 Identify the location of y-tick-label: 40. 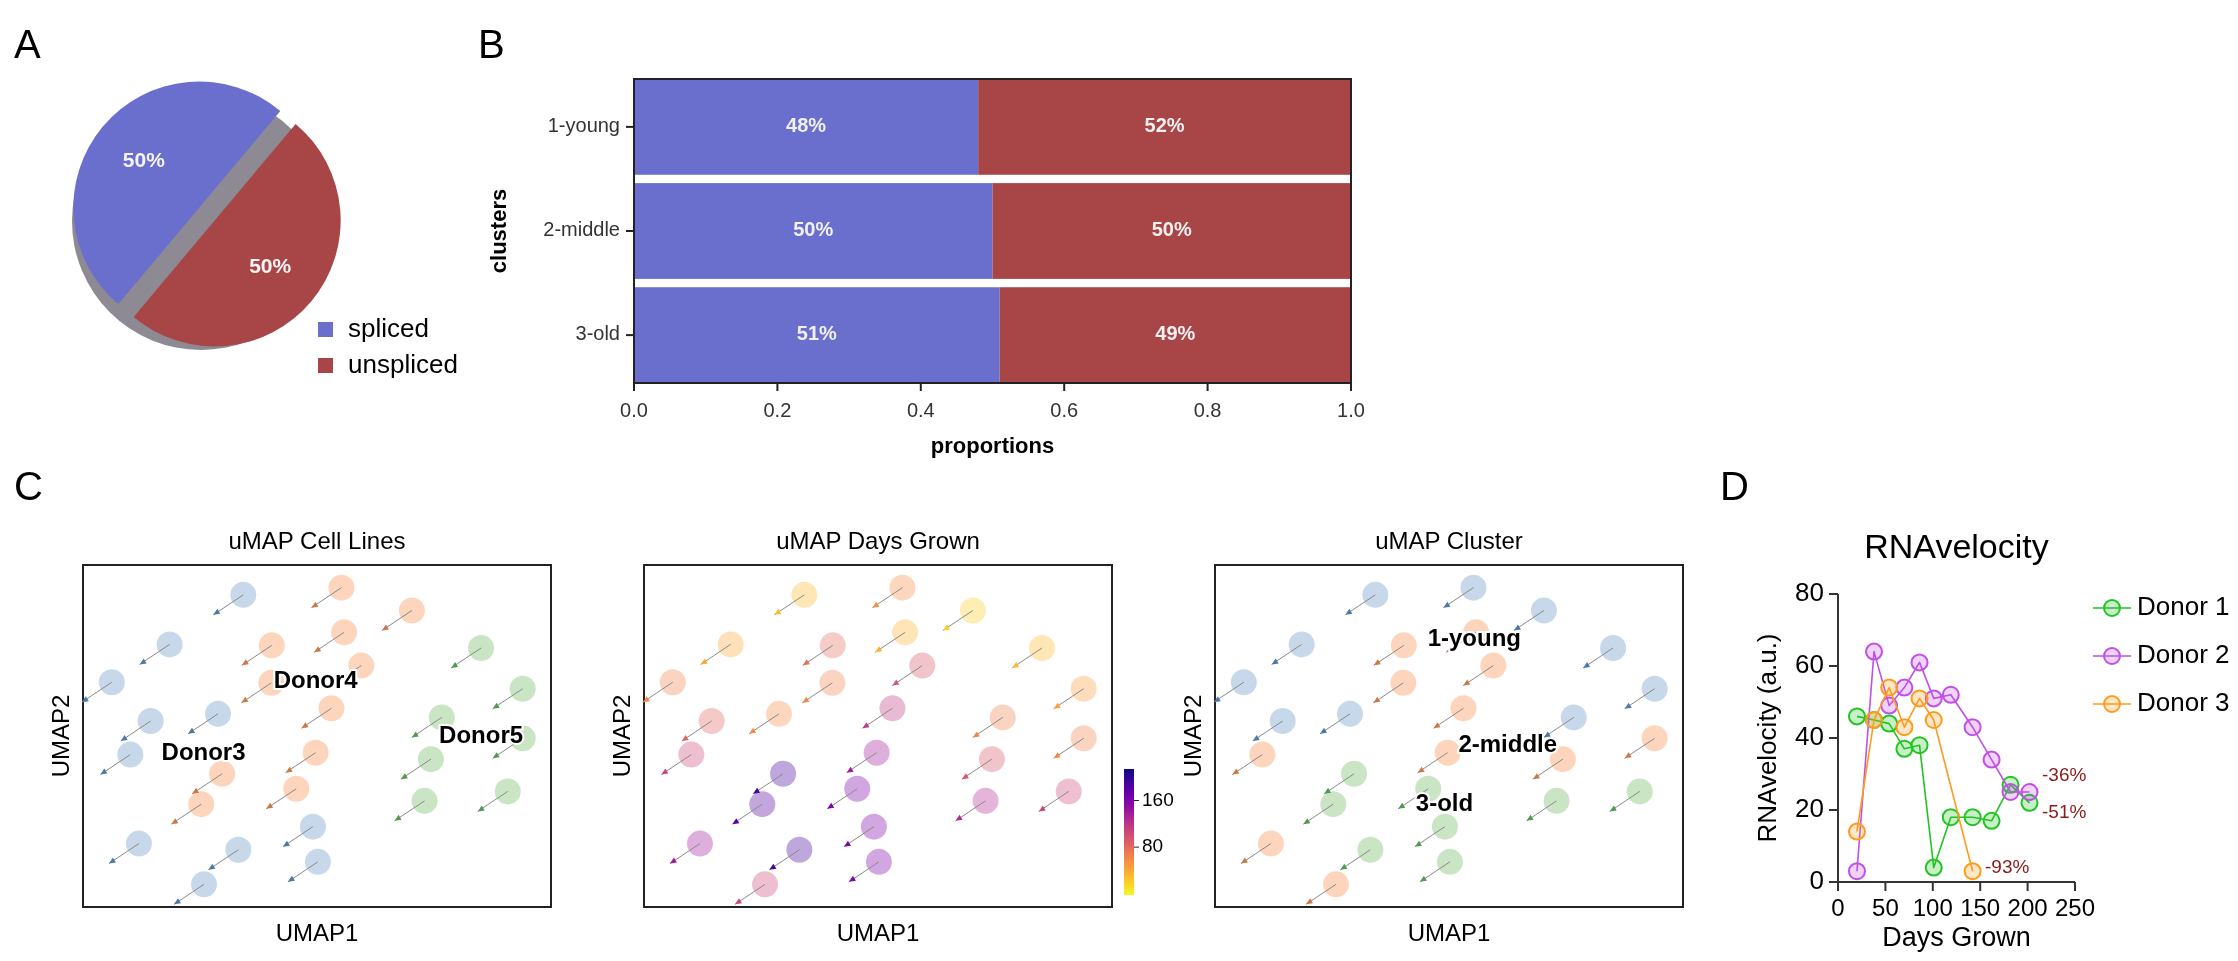
(1809, 735).